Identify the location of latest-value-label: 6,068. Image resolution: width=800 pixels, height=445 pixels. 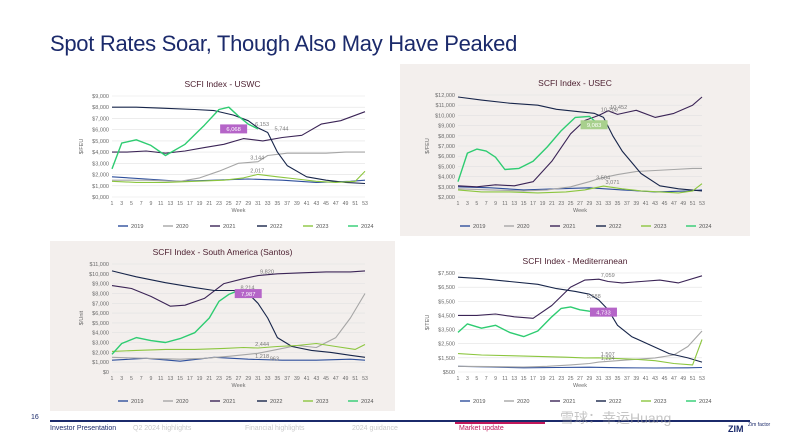
(233, 130).